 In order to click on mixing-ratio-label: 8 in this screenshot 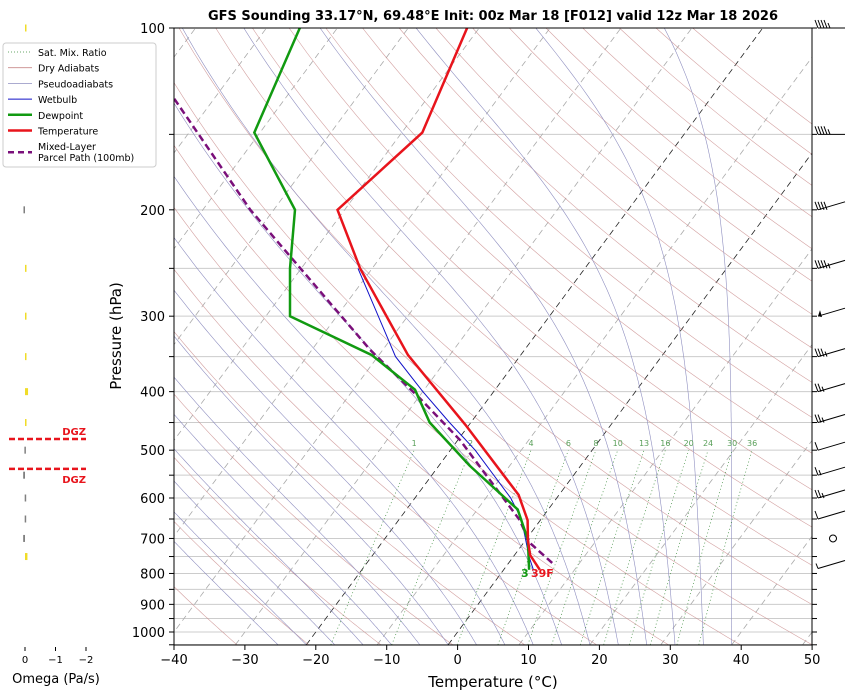, I will do `click(595, 443)`.